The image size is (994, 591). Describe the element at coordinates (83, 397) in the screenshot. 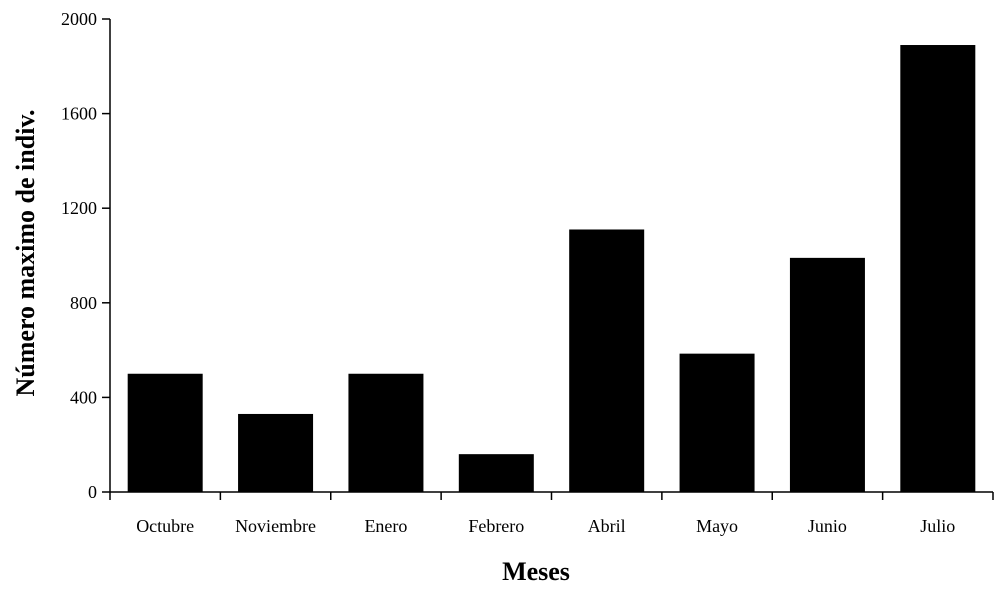

I see `y-tick-label: 400` at that location.